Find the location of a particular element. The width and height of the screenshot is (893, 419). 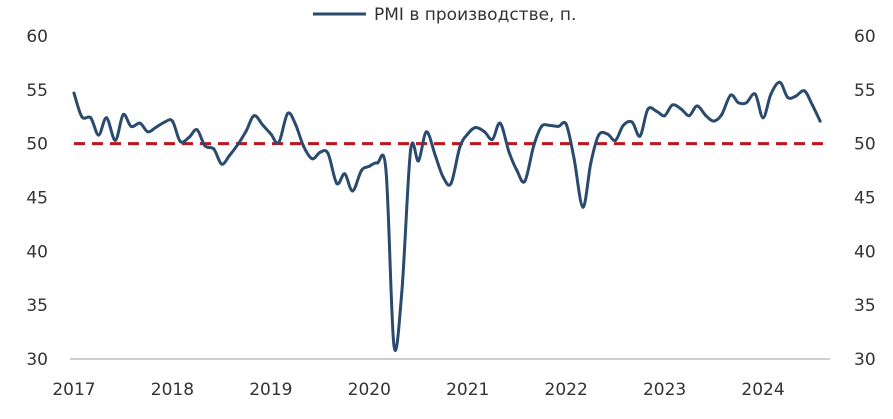

x-tick-label: 2017 is located at coordinates (73, 390).